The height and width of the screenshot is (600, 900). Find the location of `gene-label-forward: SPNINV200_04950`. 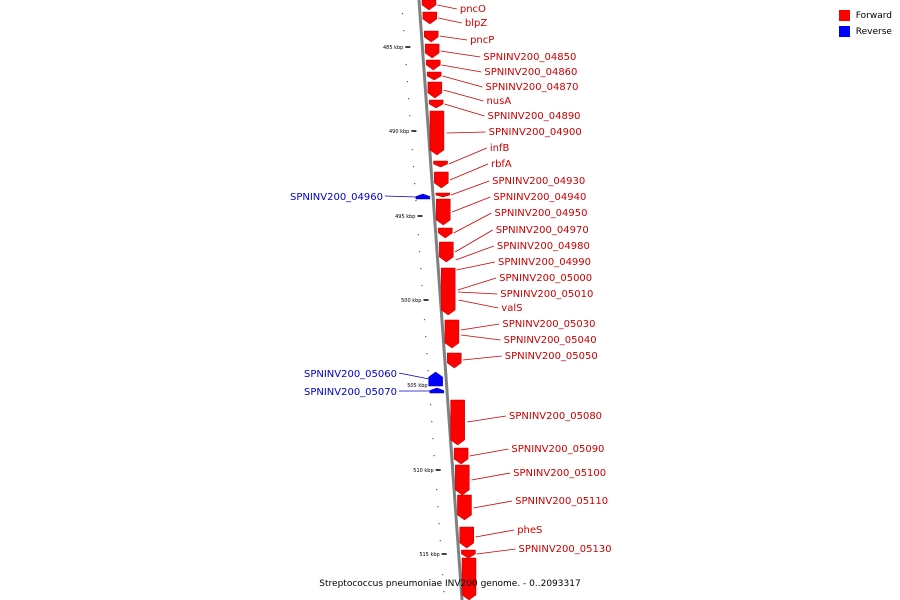

gene-label-forward: SPNINV200_04950 is located at coordinates (540, 213).